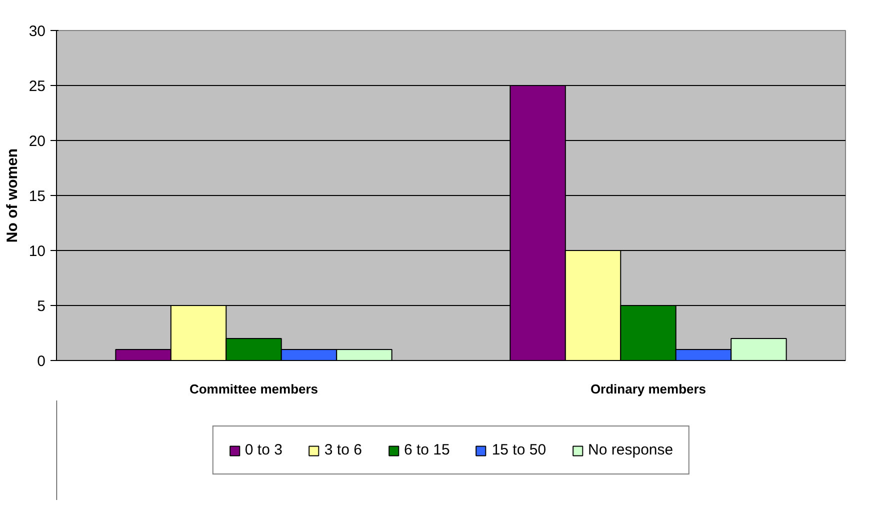  I want to click on y-tick-label: 10, so click(37, 251).